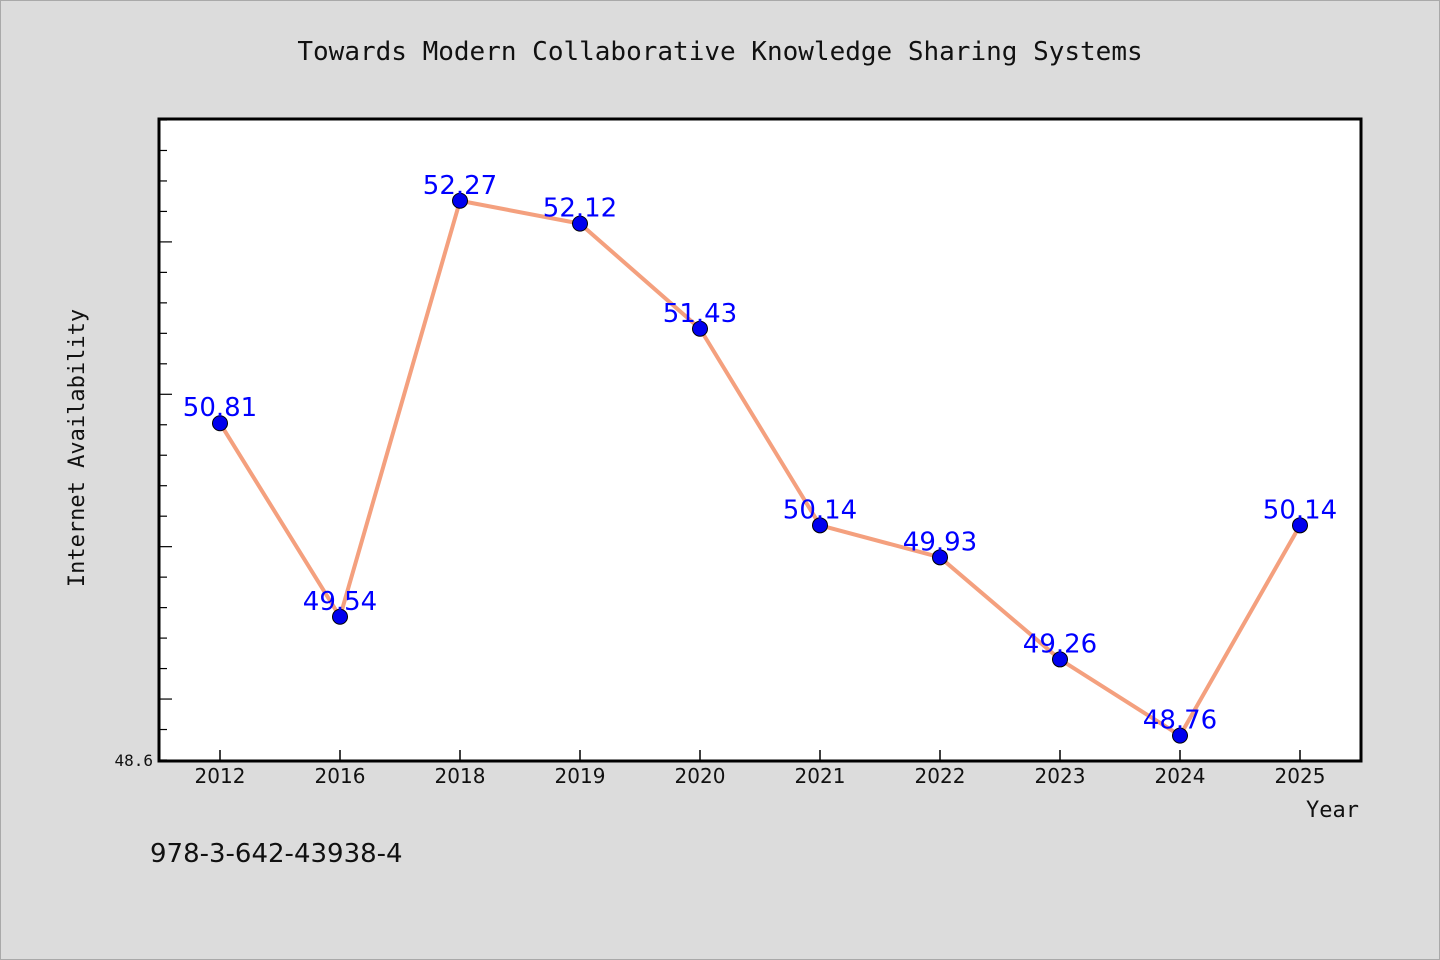 The height and width of the screenshot is (960, 1440). I want to click on x-tick-label: 2012, so click(220, 776).